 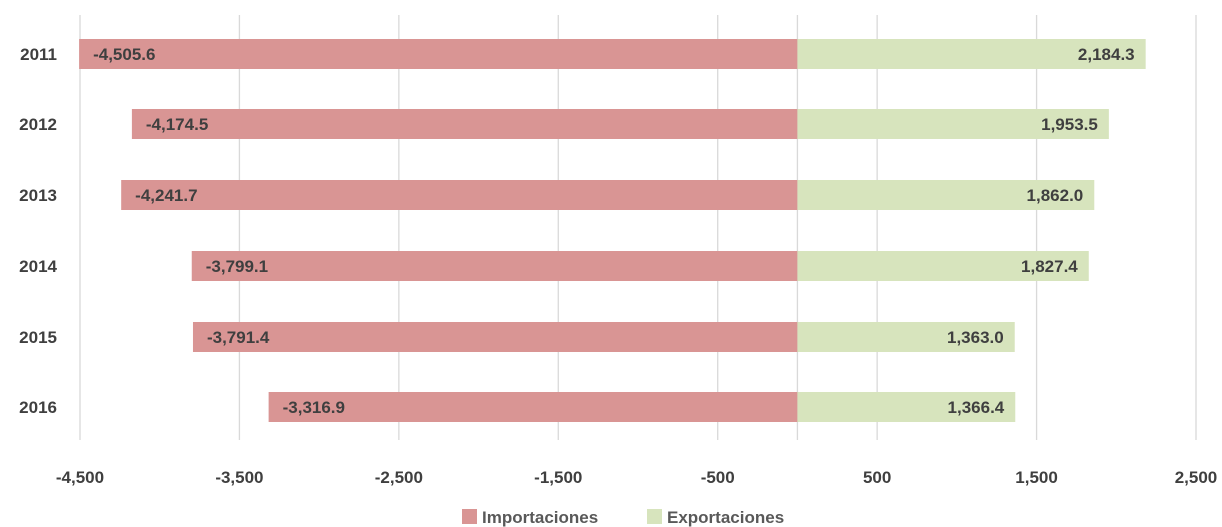 I want to click on category-label: 2016, so click(x=38, y=407).